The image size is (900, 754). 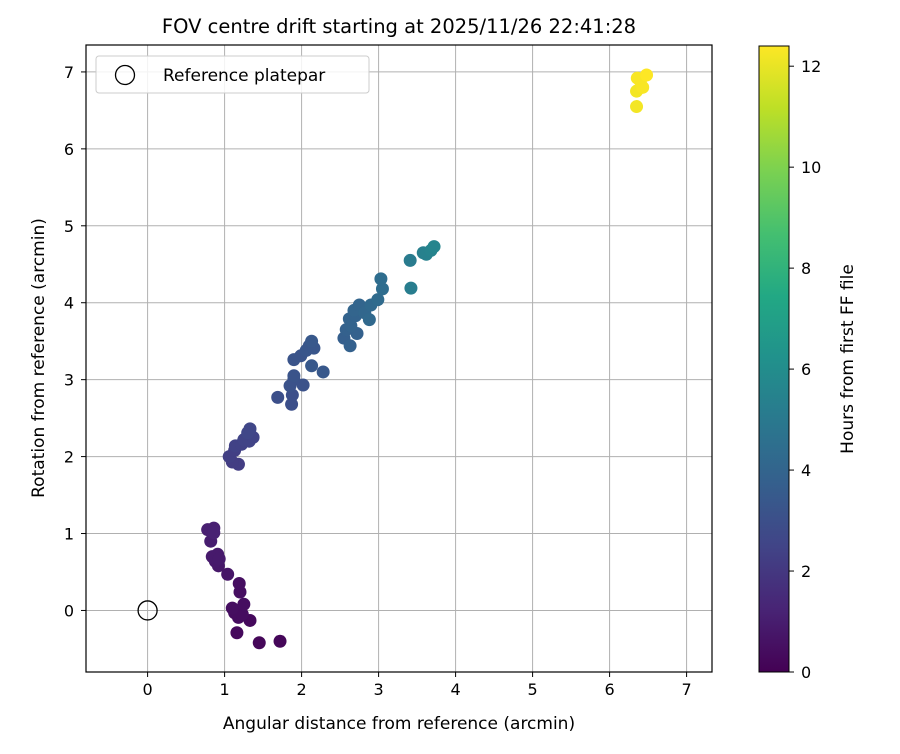 I want to click on colorbar-tick-label: 4, so click(x=806, y=470).